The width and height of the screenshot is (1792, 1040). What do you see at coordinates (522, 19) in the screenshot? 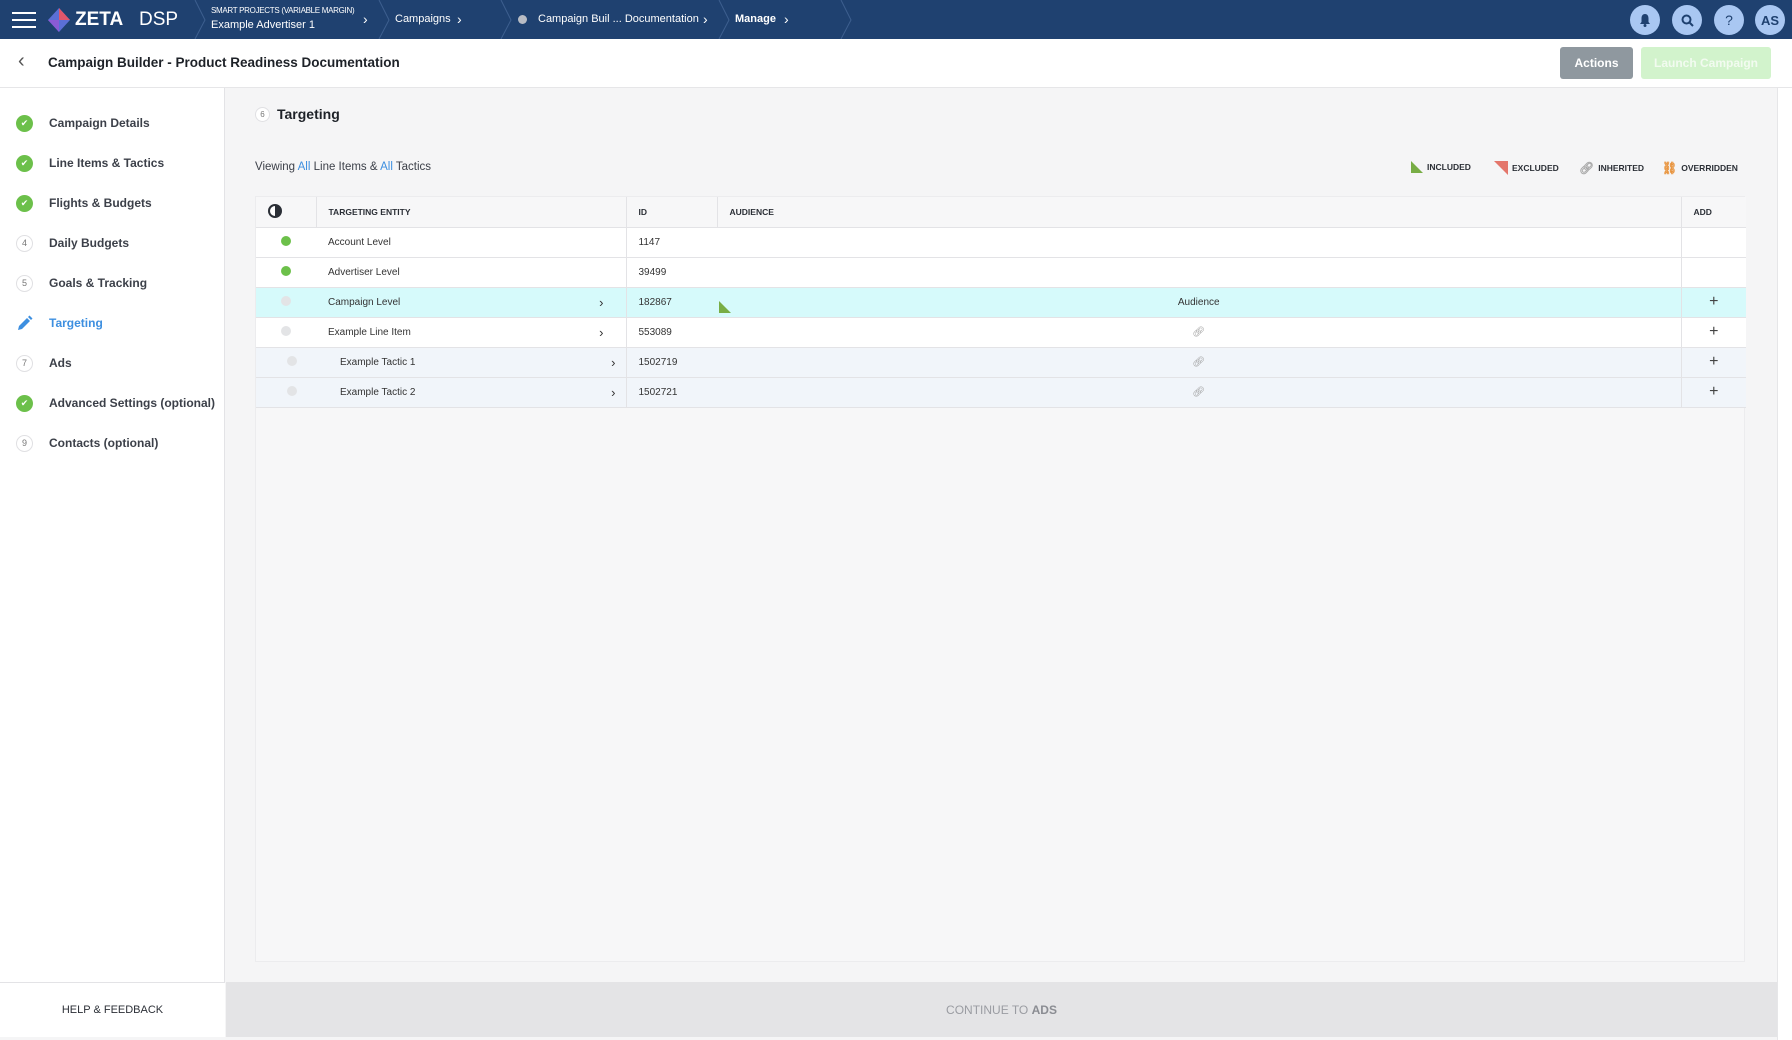
I see `status-dot-icon` at bounding box center [522, 19].